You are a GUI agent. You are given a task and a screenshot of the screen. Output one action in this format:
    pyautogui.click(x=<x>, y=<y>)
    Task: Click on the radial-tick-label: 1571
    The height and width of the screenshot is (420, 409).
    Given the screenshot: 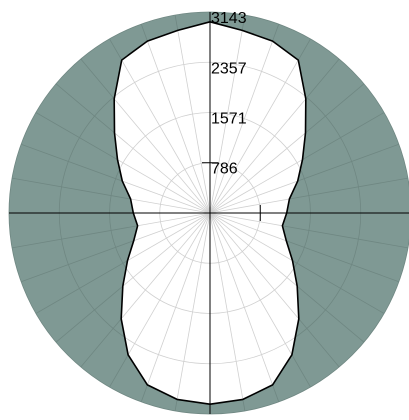 What is the action you would take?
    pyautogui.click(x=229, y=119)
    